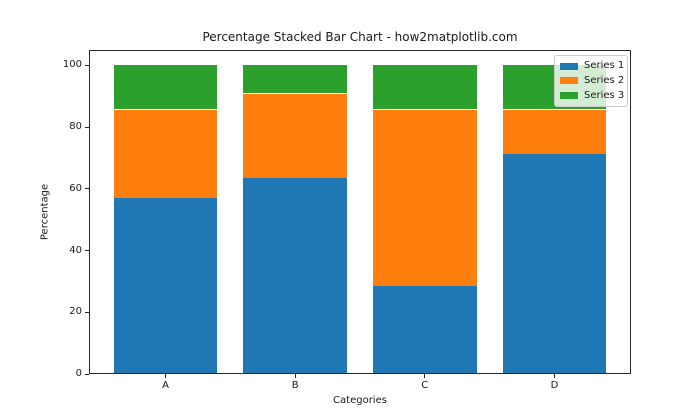 Image resolution: width=700 pixels, height=420 pixels. Describe the element at coordinates (72, 65) in the screenshot. I see `y-tick-label-100: 100` at that location.